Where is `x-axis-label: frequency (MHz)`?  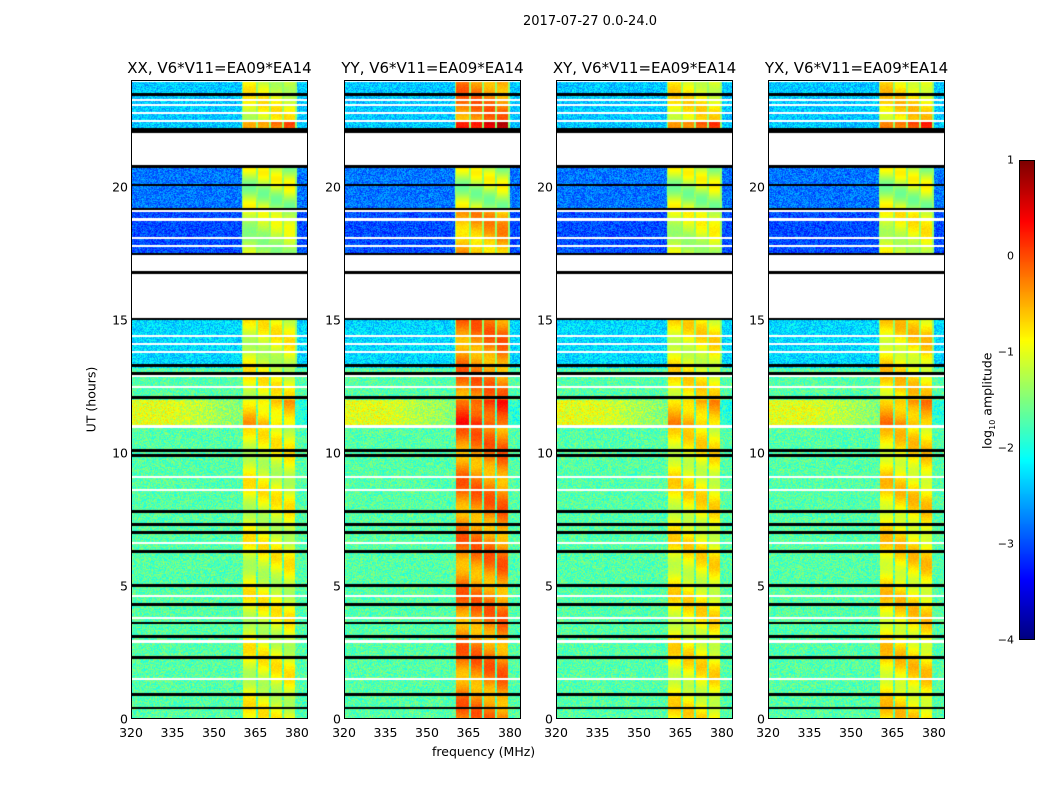 x-axis-label: frequency (MHz) is located at coordinates (484, 751).